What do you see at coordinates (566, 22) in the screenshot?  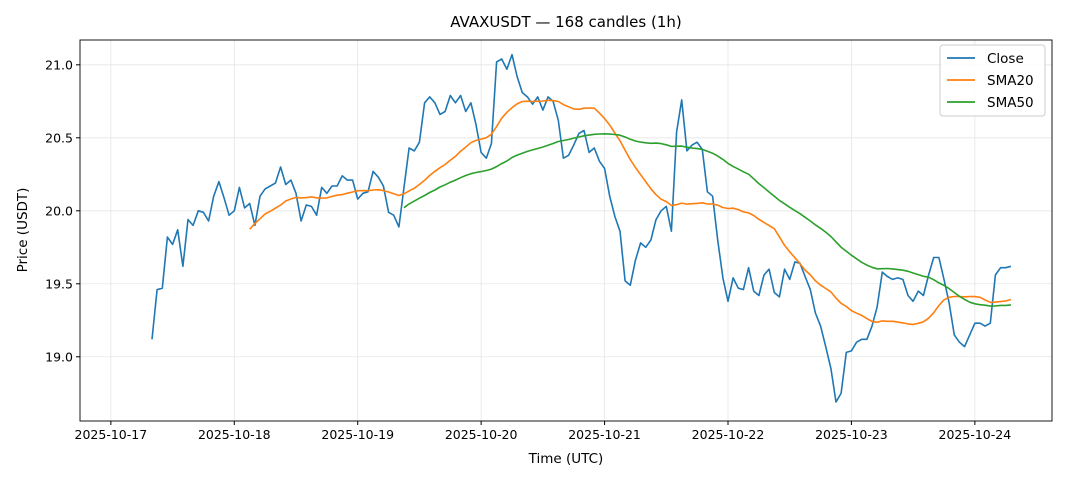 I see `chart-title: AVAXUSDT — 168 candles (1h)` at bounding box center [566, 22].